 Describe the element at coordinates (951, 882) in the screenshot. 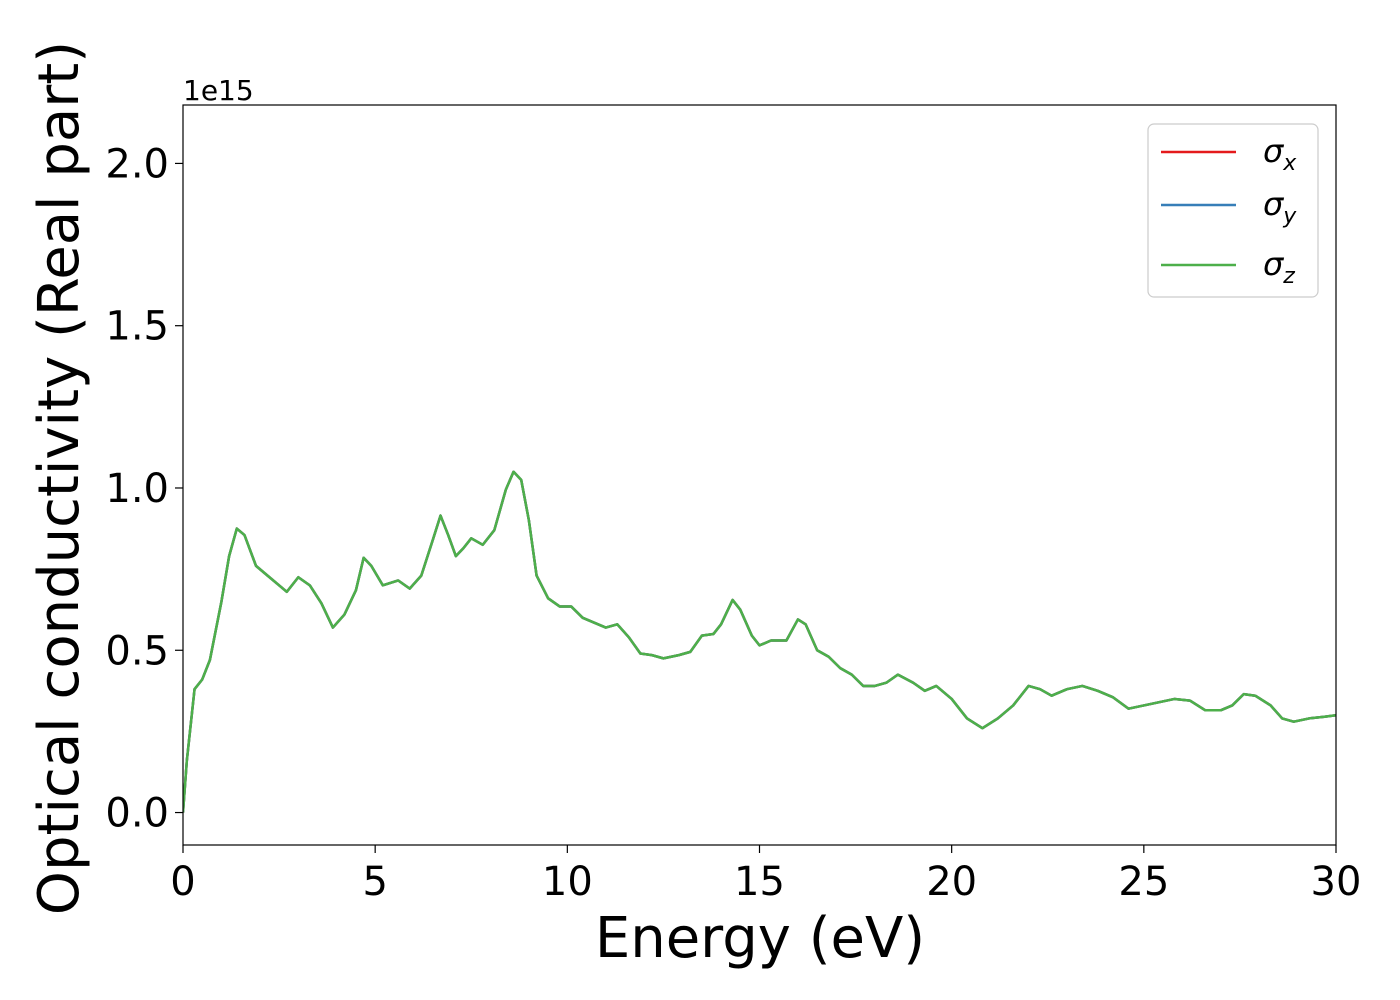

I see `x-tick-label: 20` at that location.